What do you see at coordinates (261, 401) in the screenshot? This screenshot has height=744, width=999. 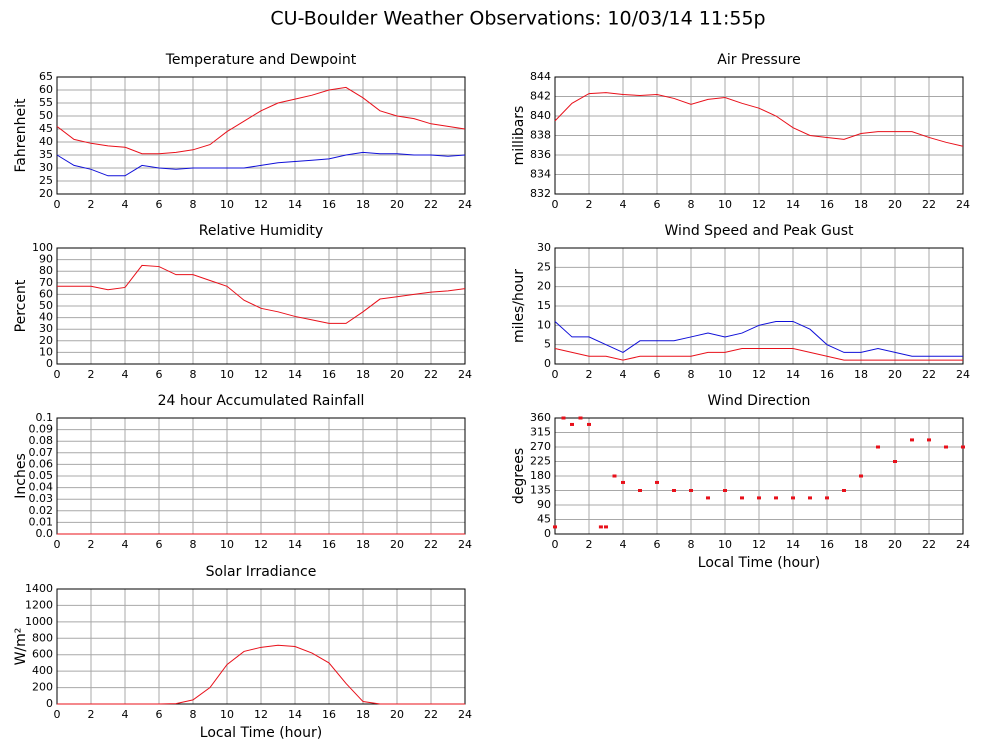 I see `chart-title: 24 hour Accumulated Rainfall` at bounding box center [261, 401].